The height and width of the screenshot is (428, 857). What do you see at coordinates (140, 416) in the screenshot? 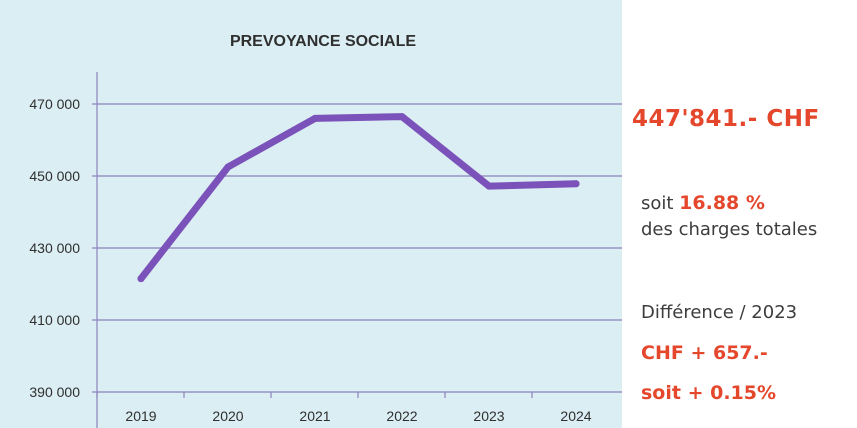
I see `x-tick-label: 2019` at bounding box center [140, 416].